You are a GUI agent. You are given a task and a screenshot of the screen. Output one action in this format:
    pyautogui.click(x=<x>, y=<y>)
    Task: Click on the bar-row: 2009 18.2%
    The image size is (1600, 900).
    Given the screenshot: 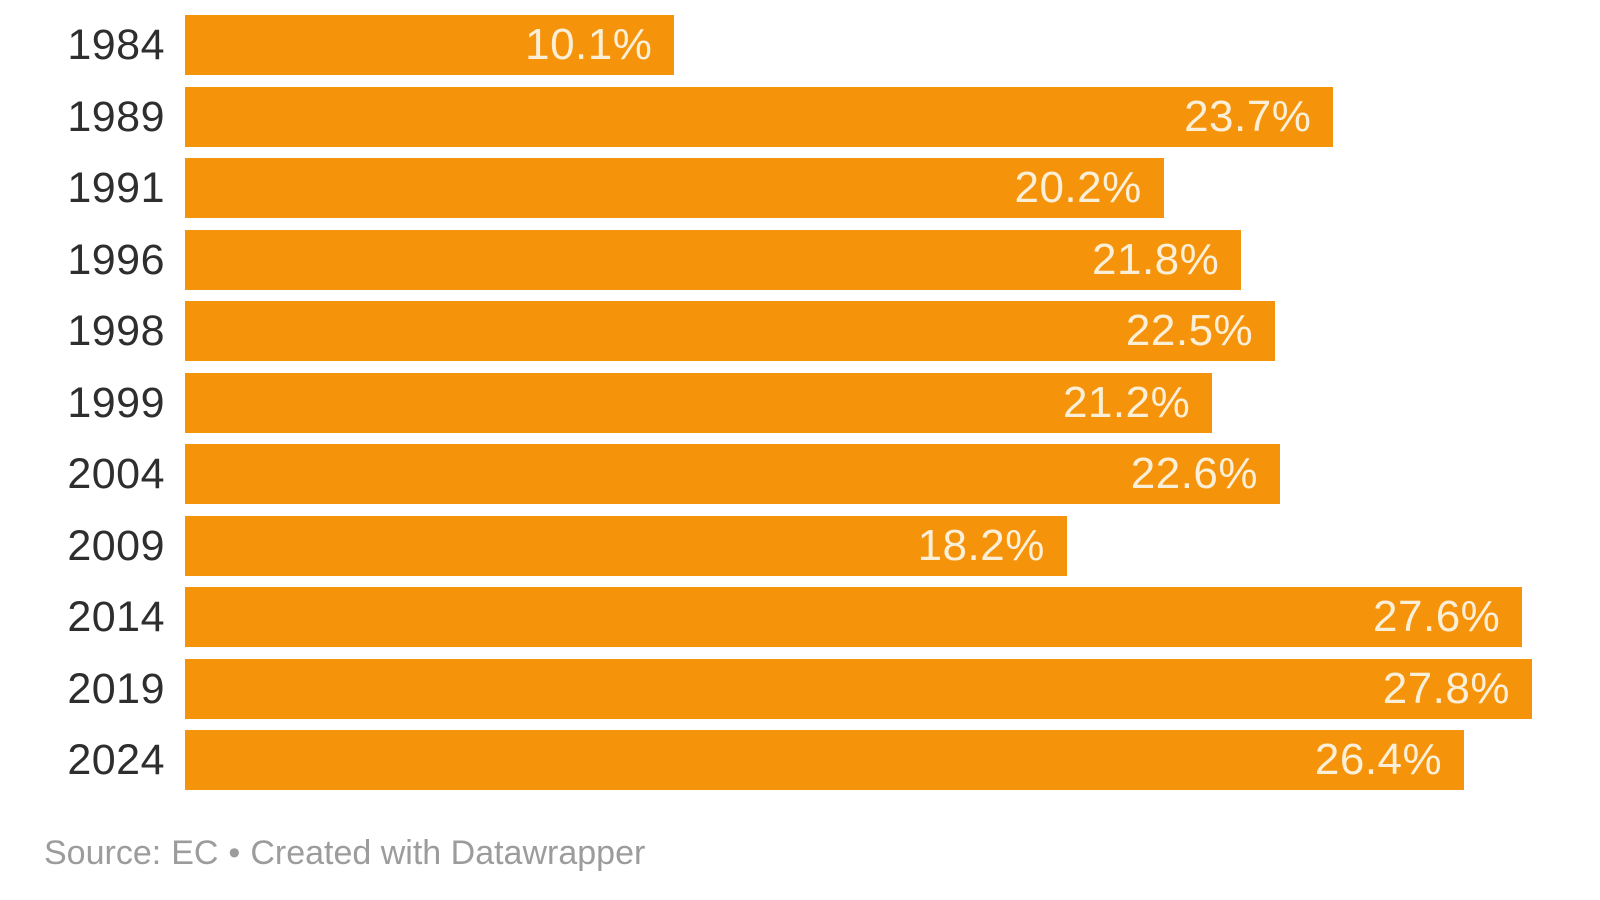 What is the action you would take?
    pyautogui.click(x=766, y=545)
    